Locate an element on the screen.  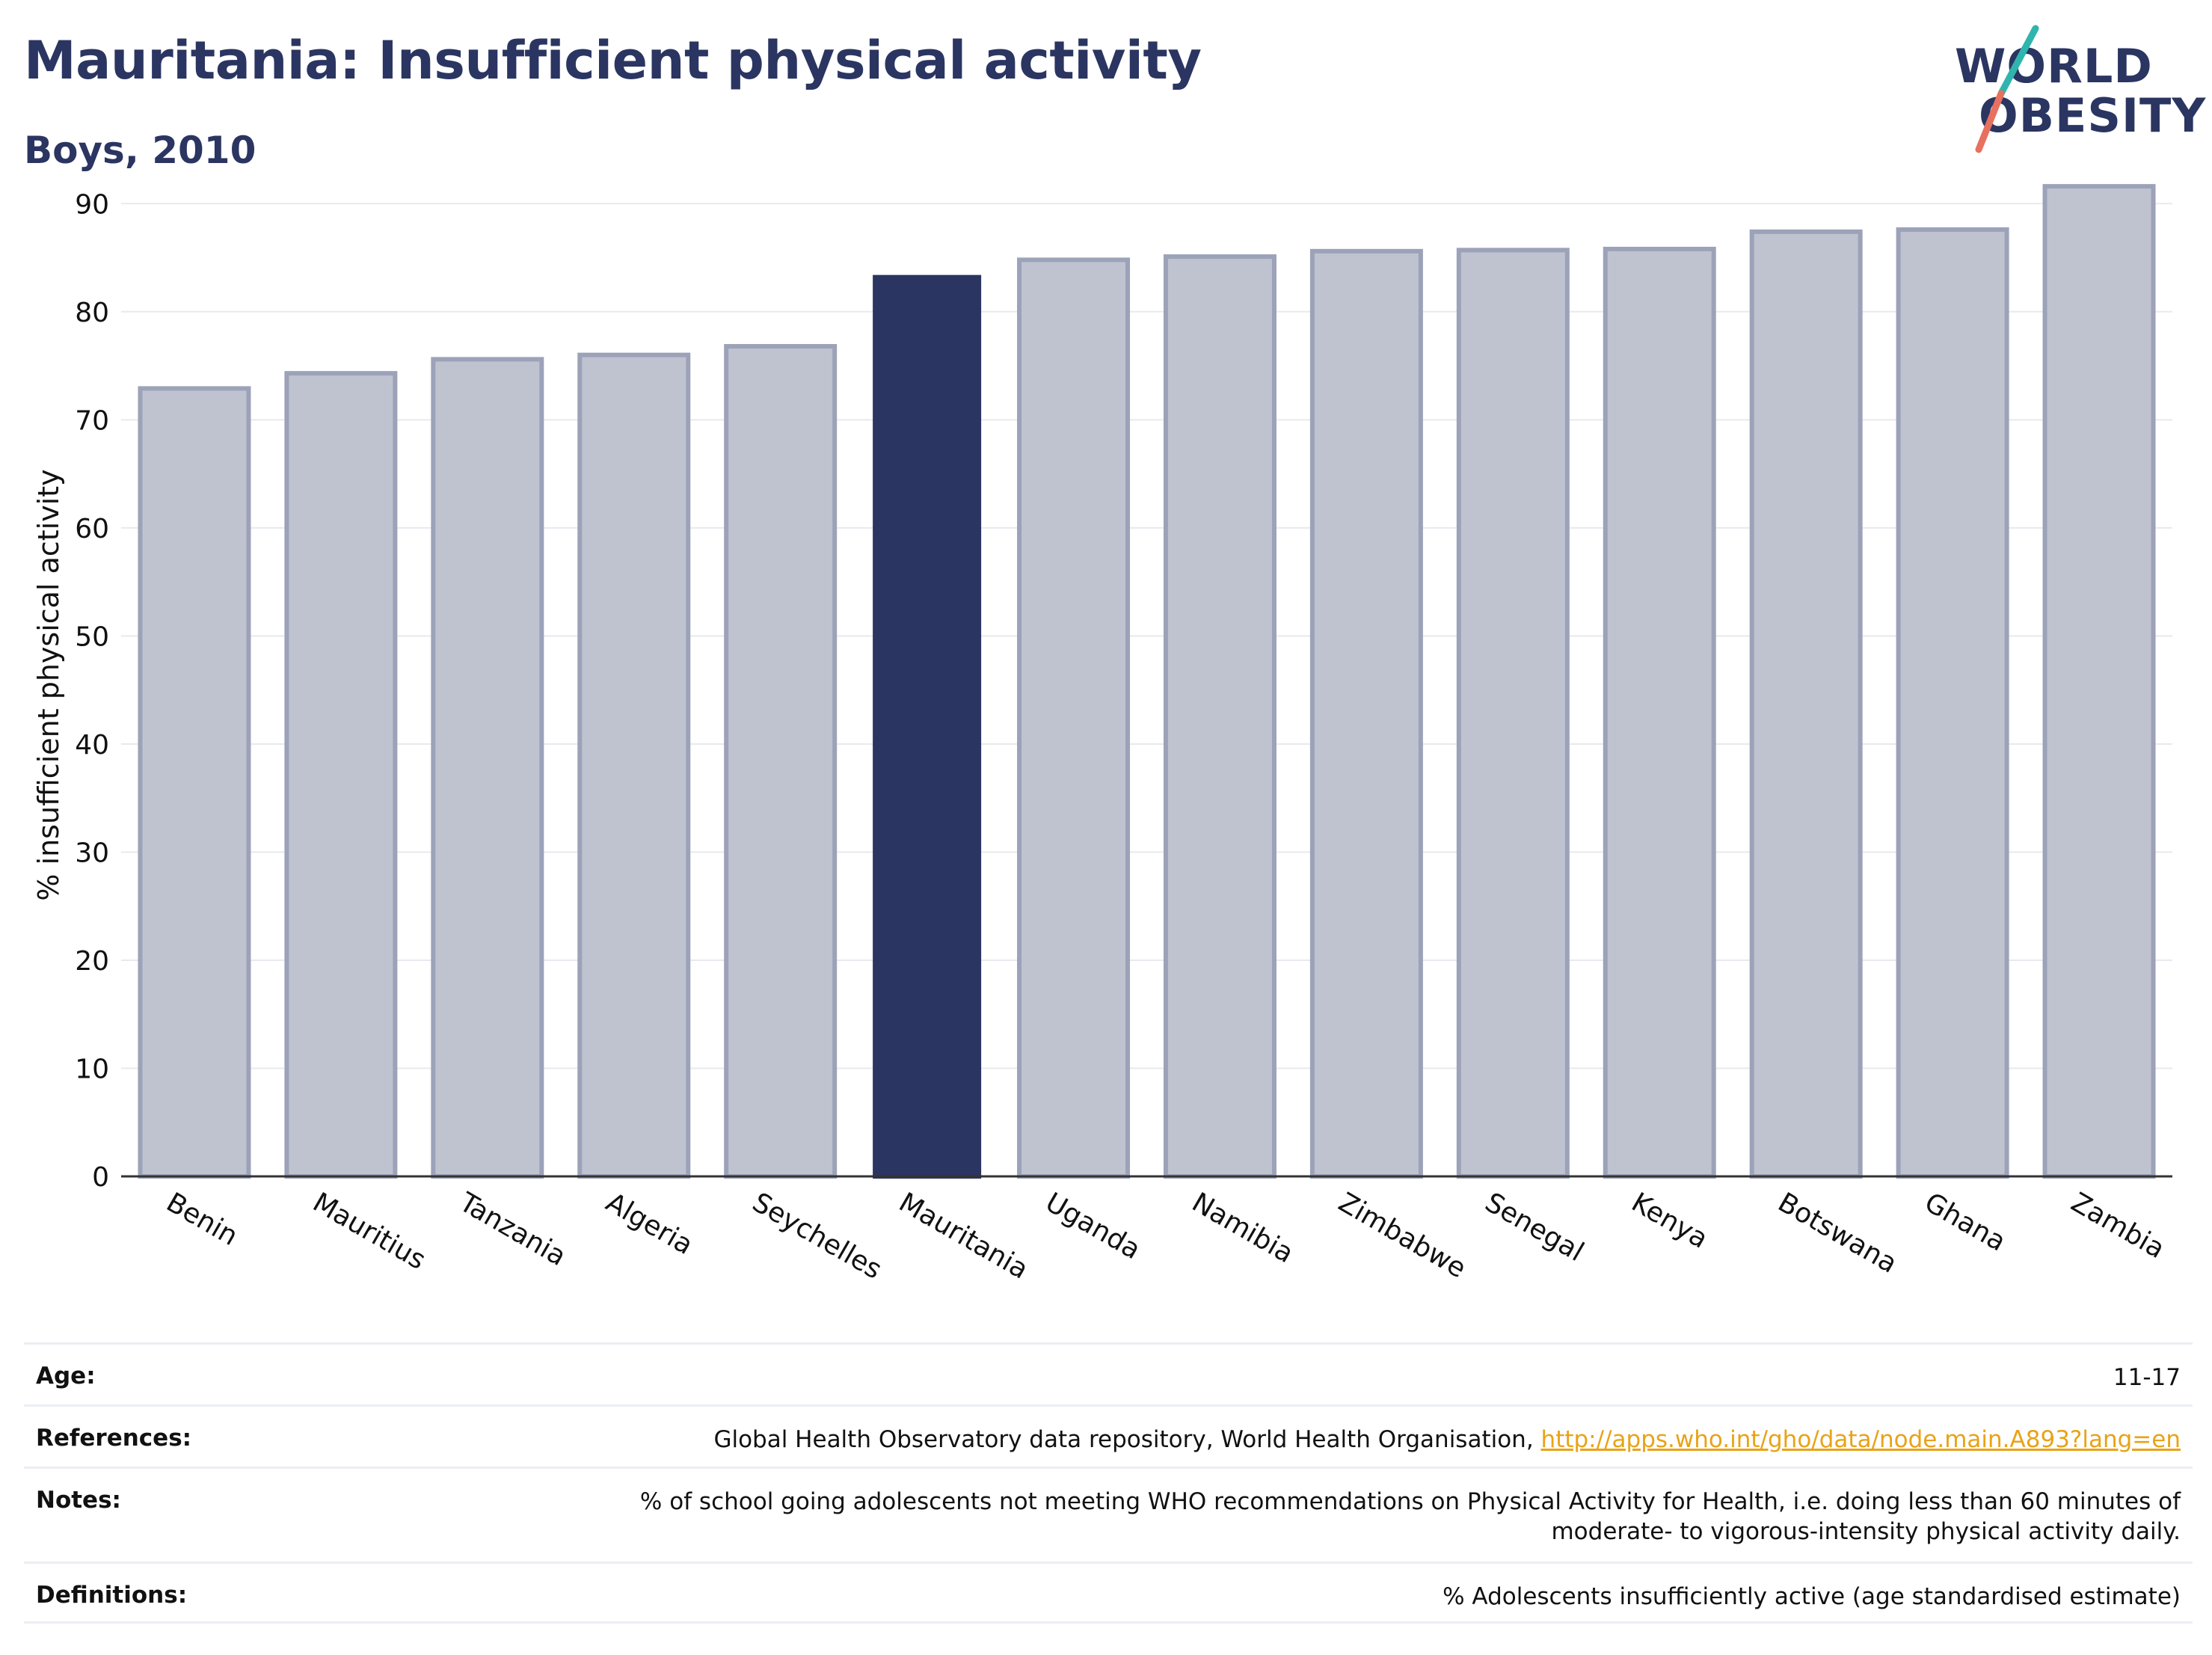
logo-line1: WORLD is located at coordinates (2054, 66).